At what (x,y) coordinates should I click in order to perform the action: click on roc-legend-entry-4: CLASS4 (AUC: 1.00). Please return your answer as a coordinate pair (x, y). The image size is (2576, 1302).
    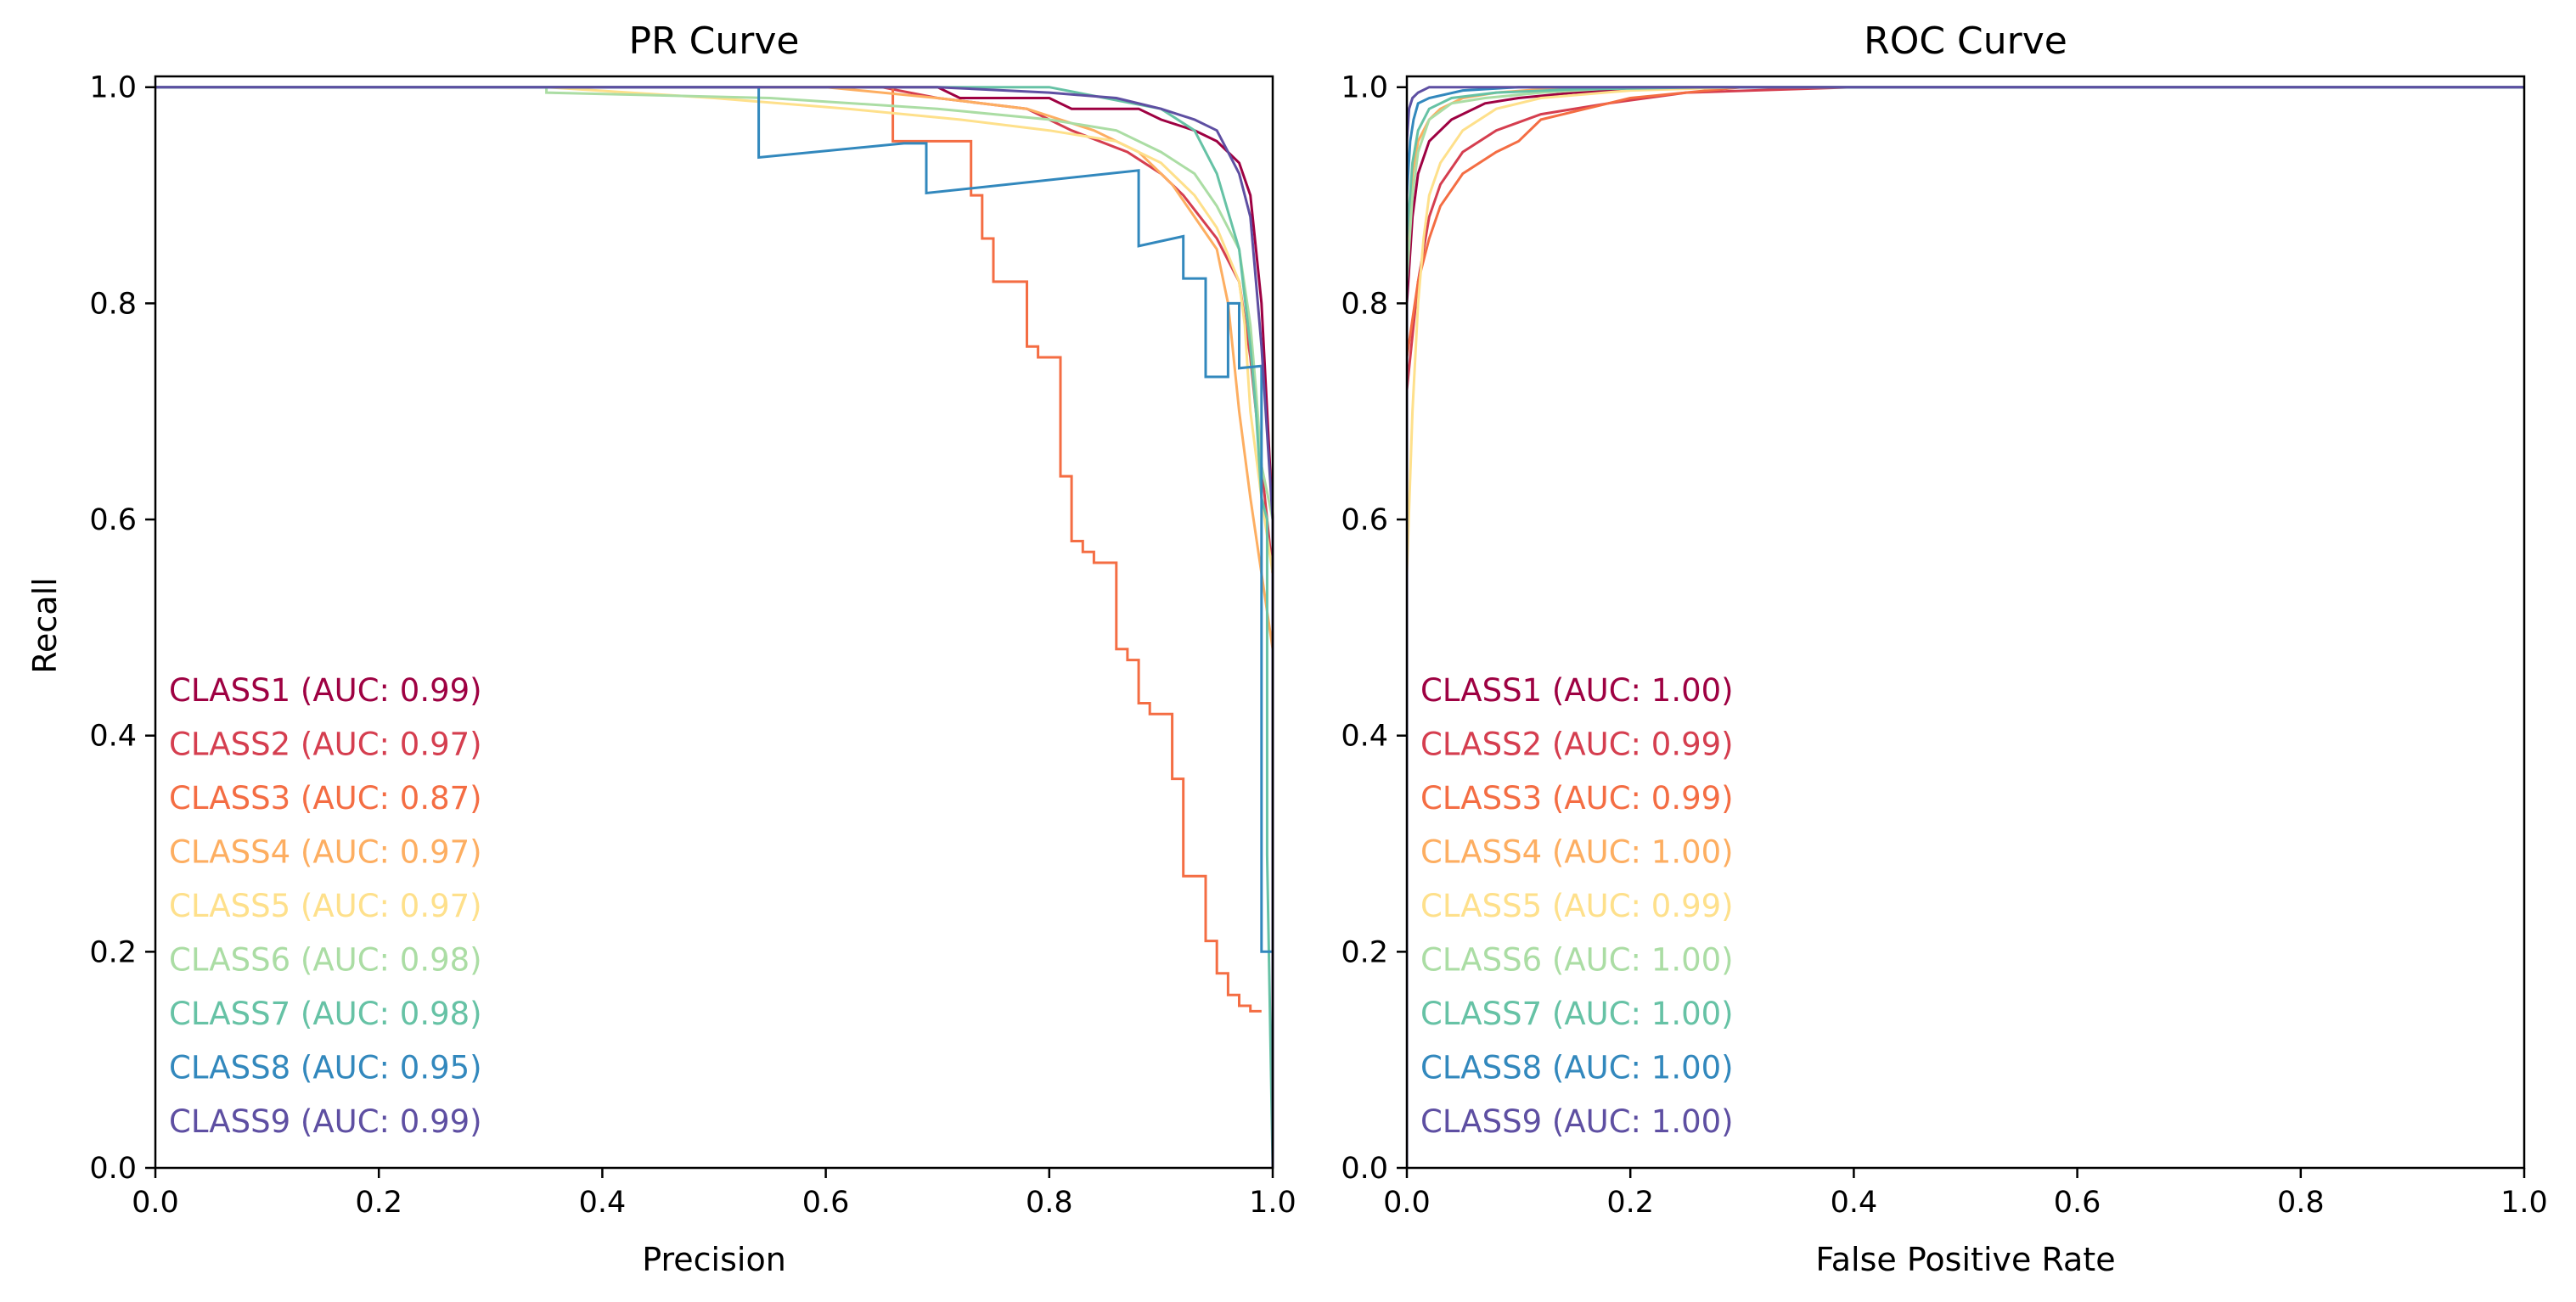
    Looking at the image, I should click on (1577, 853).